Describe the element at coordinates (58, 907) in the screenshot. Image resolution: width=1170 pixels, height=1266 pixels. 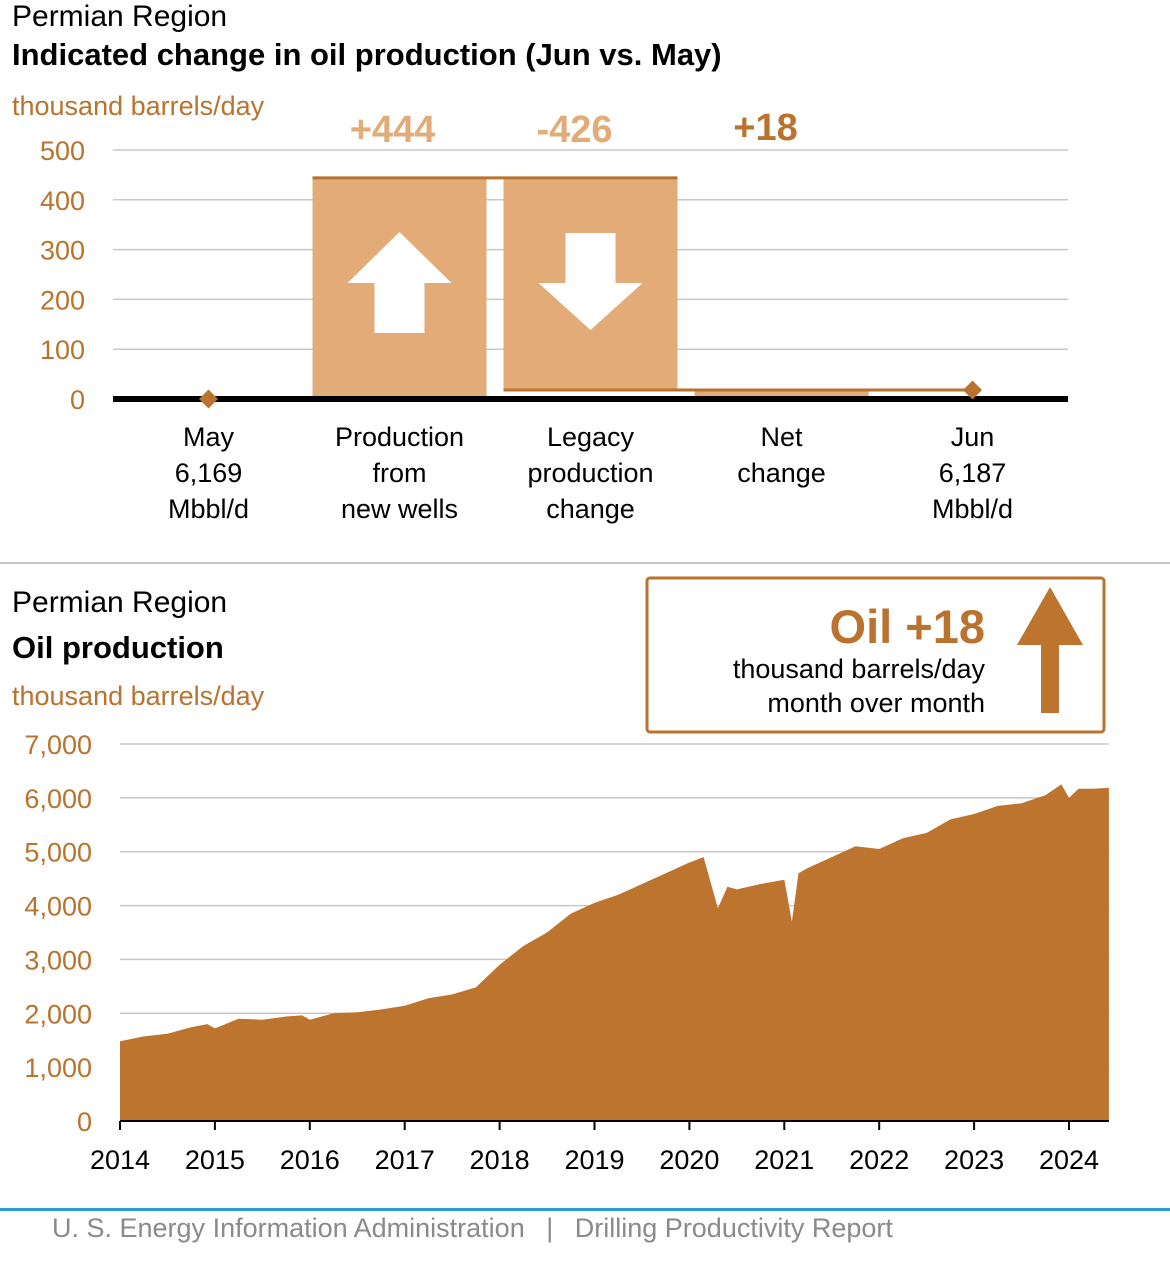
I see `y-tick-label: 4,000` at that location.